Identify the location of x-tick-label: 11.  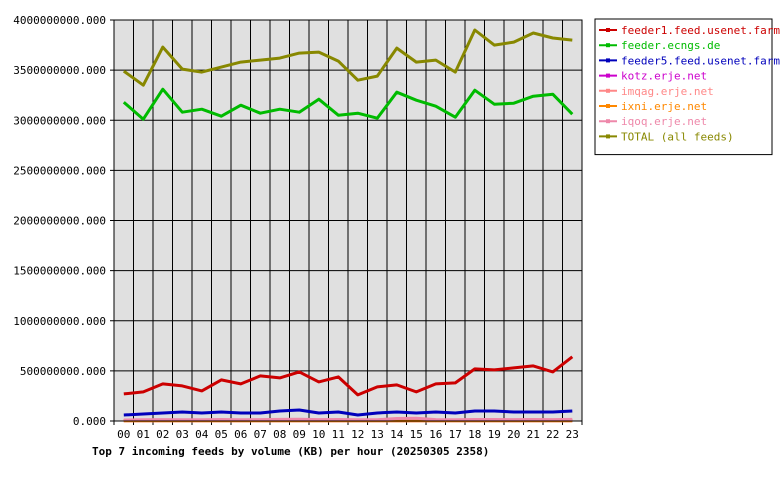
(338, 434).